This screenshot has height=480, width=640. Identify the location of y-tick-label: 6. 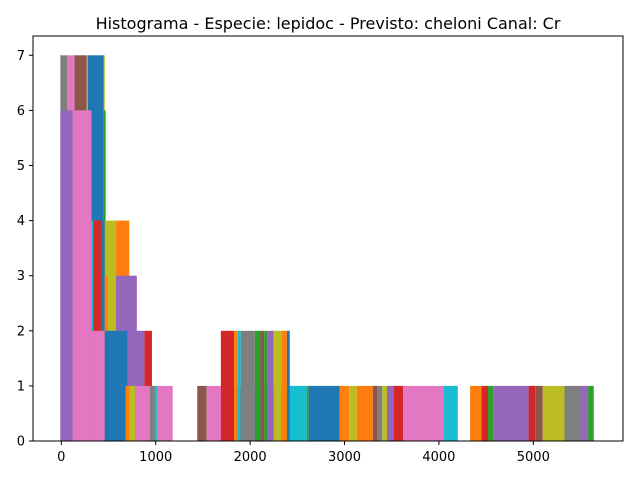
(21, 111).